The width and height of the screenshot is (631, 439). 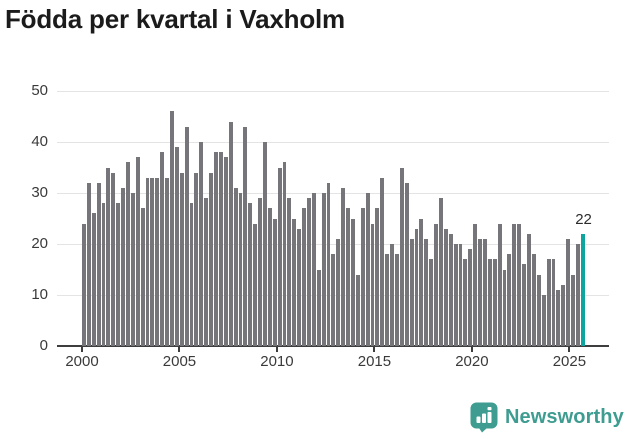 I want to click on bar-2019-q2, so click(x=460, y=295).